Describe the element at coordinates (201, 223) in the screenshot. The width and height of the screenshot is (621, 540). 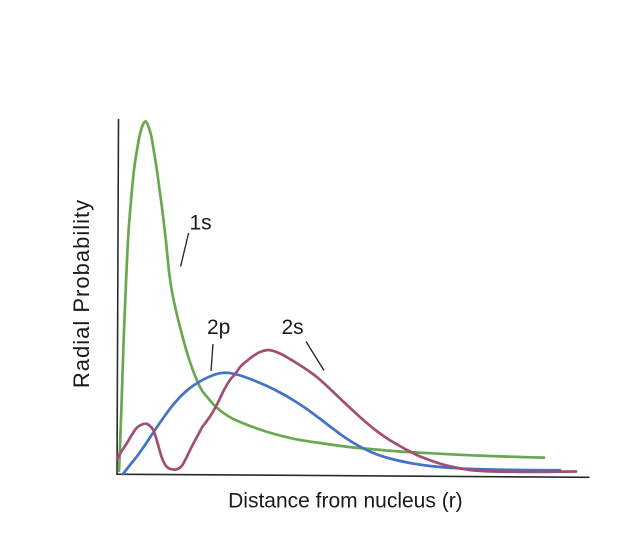
I see `svg-text: 1s` at that location.